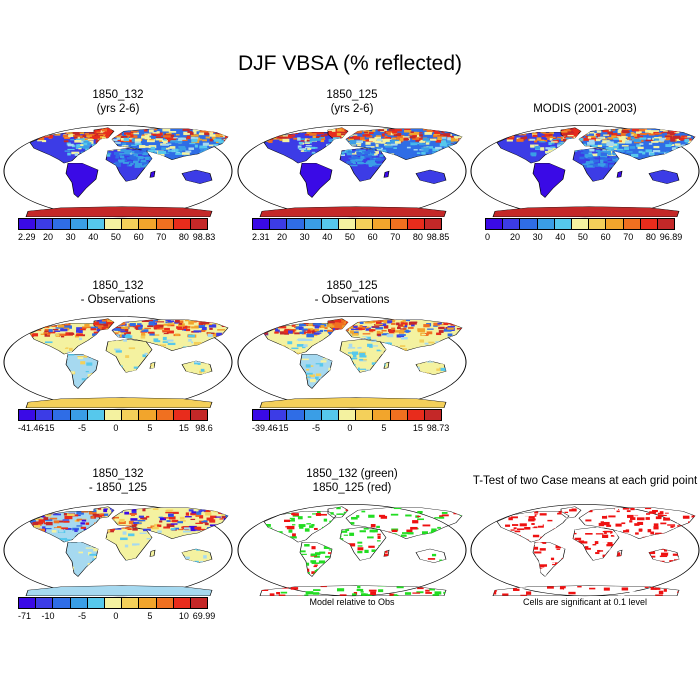  Describe the element at coordinates (350, 63) in the screenshot. I see `figure-title: DJF VBSA (% reflected)` at that location.